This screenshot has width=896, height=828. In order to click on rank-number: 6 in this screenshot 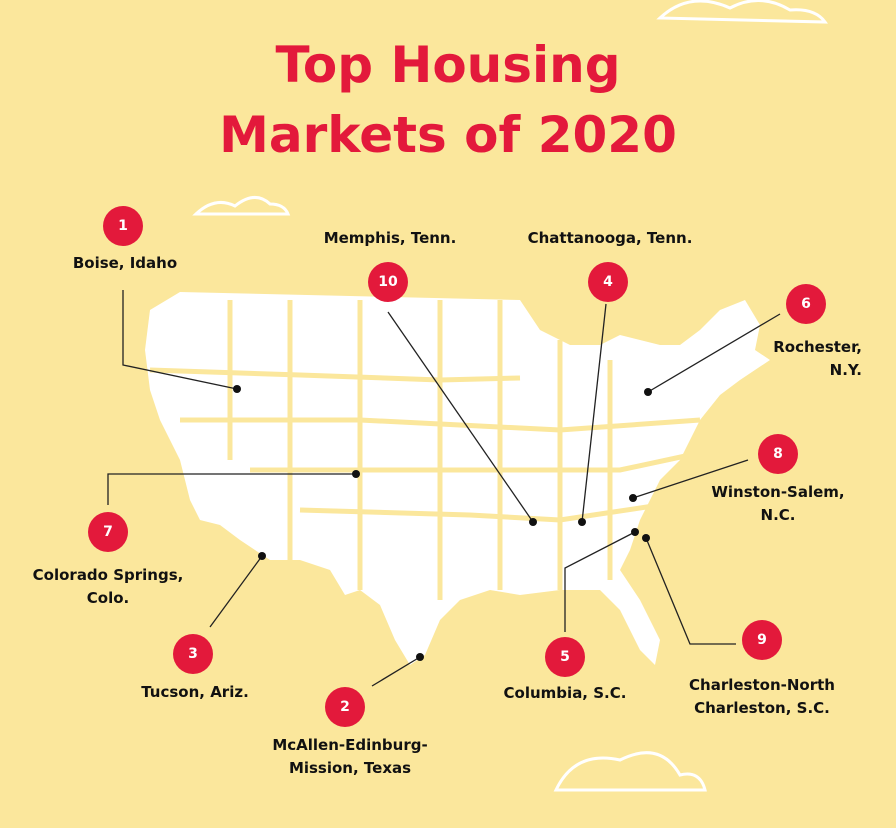, I will do `click(806, 304)`.